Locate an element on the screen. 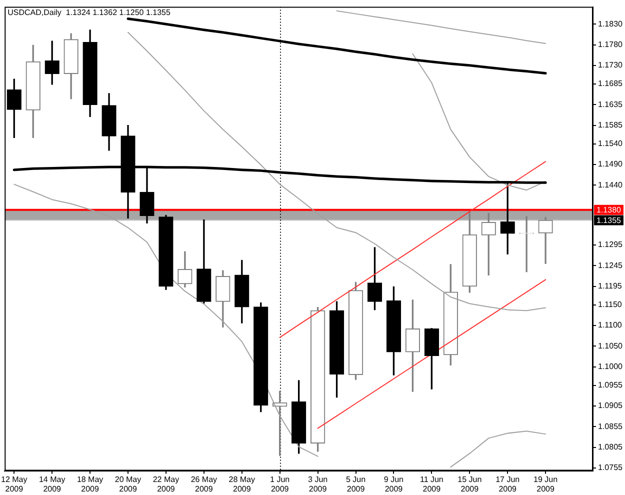  y-tick-label: 1.1585 is located at coordinates (611, 125).